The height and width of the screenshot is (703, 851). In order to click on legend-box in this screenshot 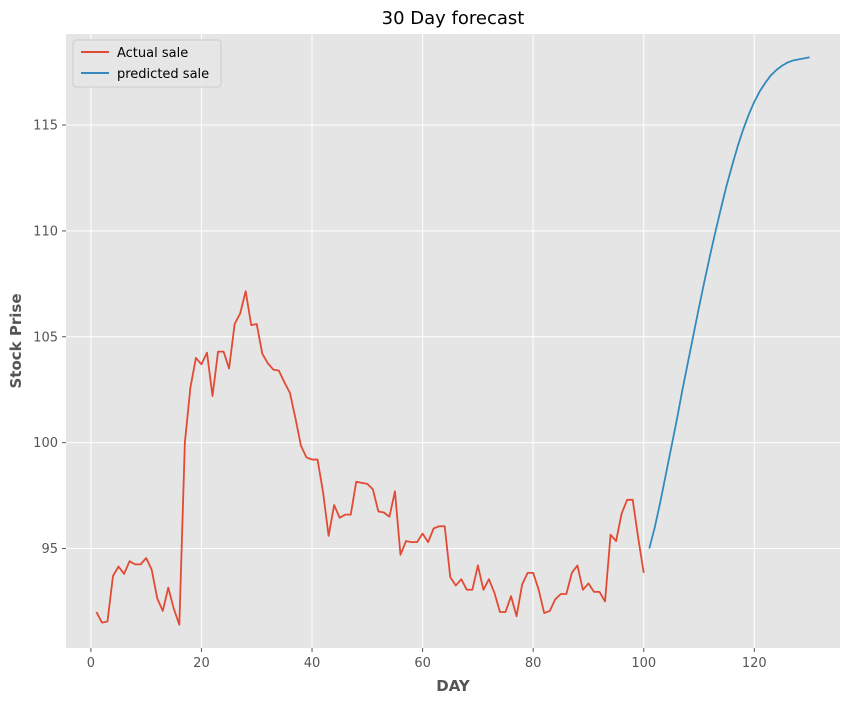, I will do `click(147, 63)`.